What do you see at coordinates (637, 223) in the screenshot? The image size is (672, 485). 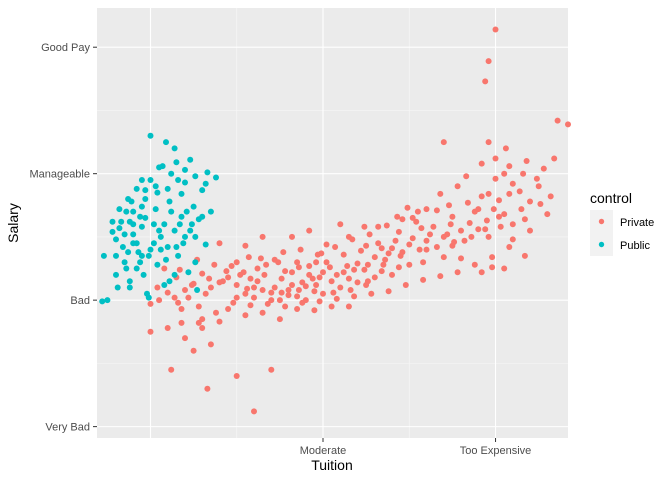 I see `legend-label-private: Private` at bounding box center [637, 223].